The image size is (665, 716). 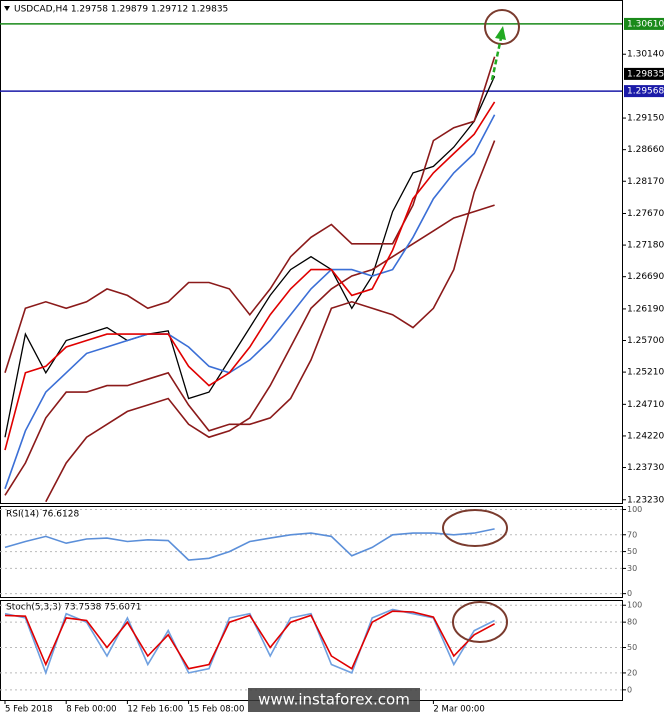 I want to click on y-tick-label: 1.27670, so click(x=645, y=214).